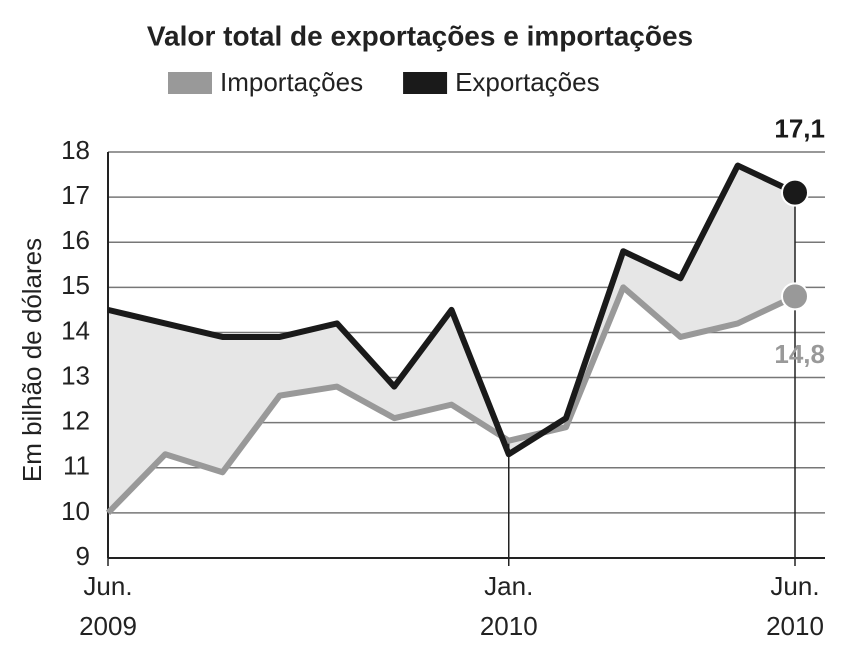 The image size is (850, 658). Describe the element at coordinates (291, 82) in the screenshot. I see `legend-label: Importações` at that location.